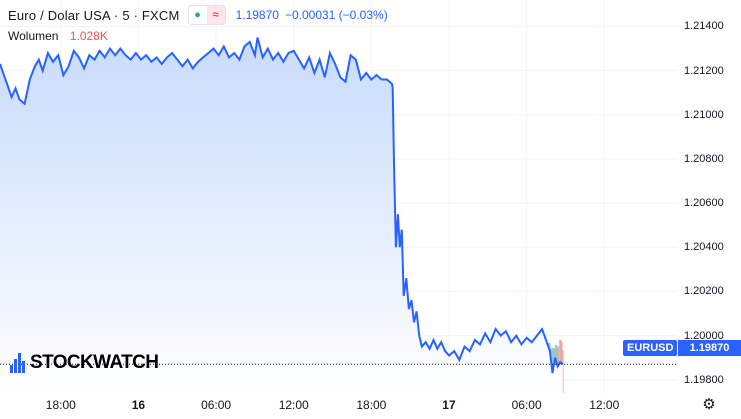  I want to click on symbol-title: Euro / Dolar USA · 5 · FXCM, so click(94, 15).